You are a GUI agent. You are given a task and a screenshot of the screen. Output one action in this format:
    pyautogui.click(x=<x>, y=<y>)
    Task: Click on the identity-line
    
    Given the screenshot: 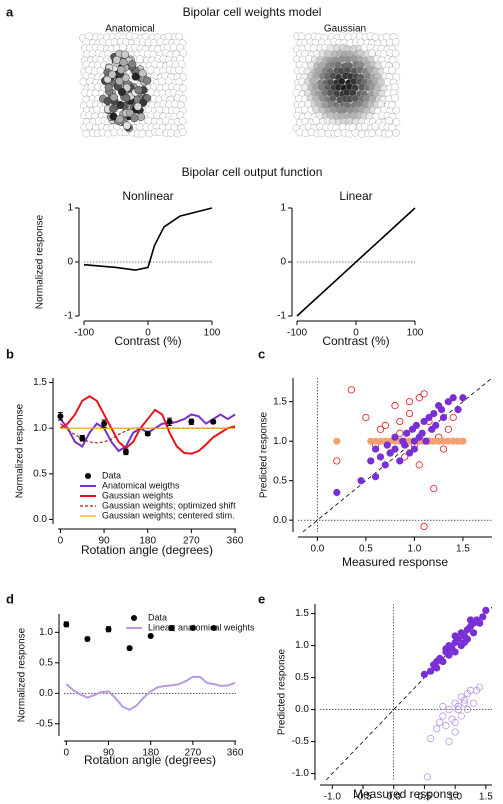 What is the action you would take?
    pyautogui.click(x=397, y=455)
    